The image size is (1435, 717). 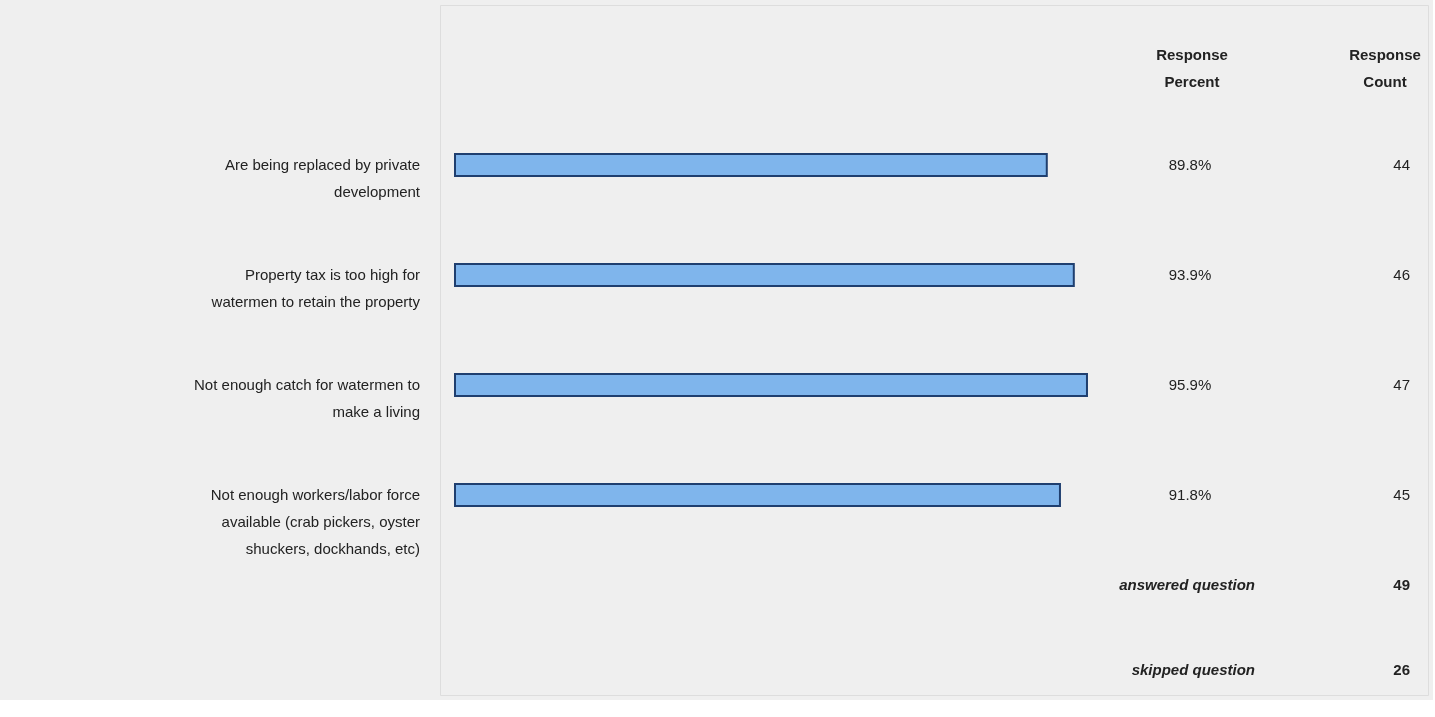 I want to click on text: 46, so click(x=1401, y=274).